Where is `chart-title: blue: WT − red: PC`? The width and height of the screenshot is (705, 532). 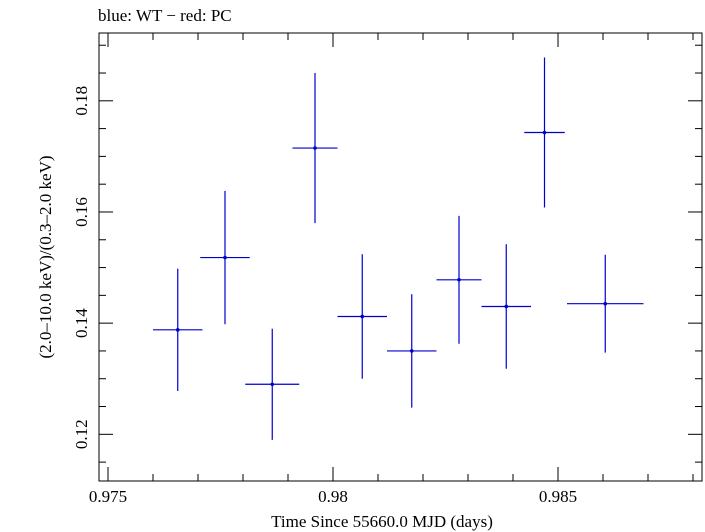
chart-title: blue: WT − red: PC is located at coordinates (165, 15).